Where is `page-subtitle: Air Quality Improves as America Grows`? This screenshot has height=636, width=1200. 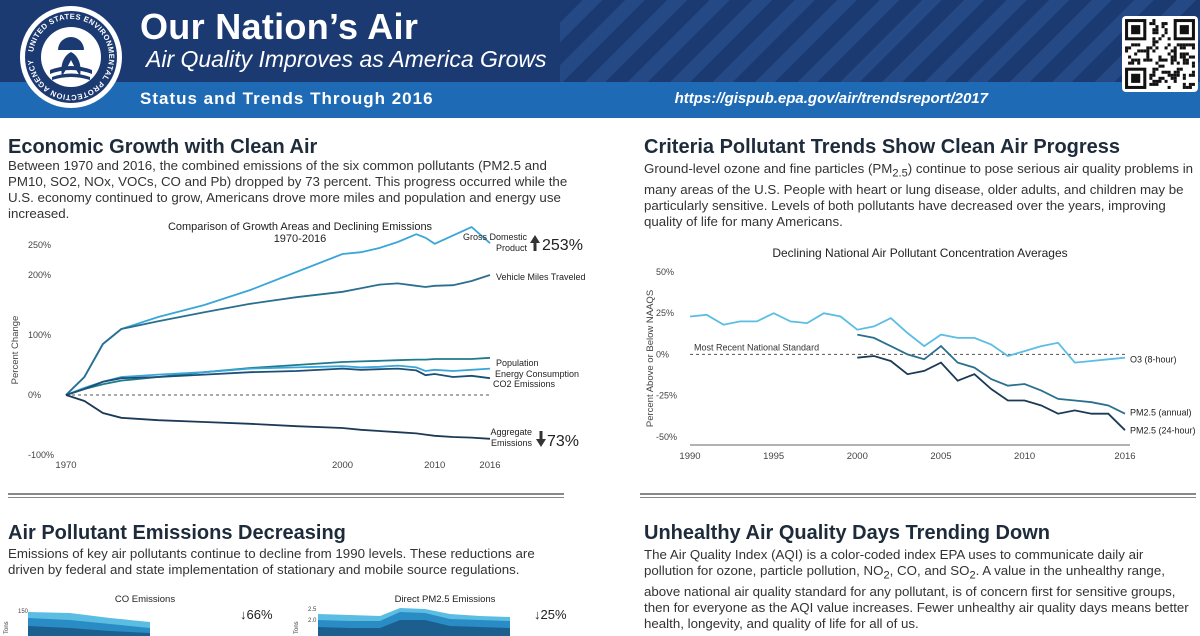 page-subtitle: Air Quality Improves as America Grows is located at coordinates (346, 59).